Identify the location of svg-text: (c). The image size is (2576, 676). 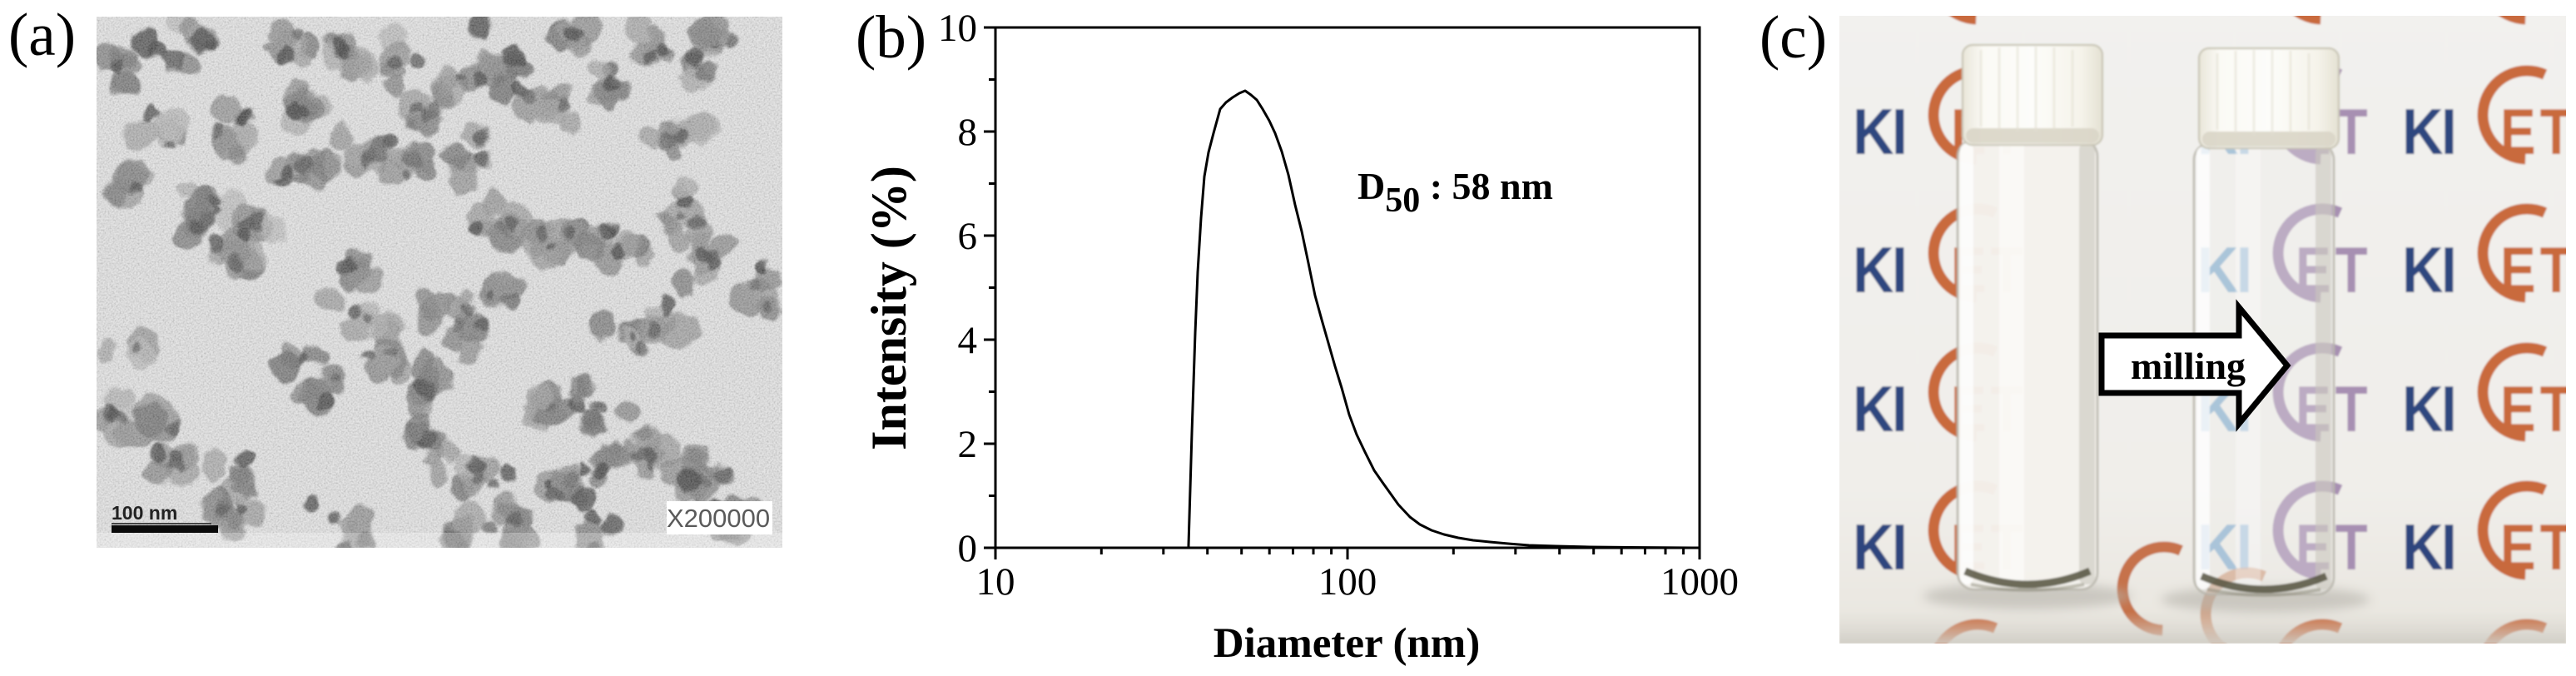
(1793, 37).